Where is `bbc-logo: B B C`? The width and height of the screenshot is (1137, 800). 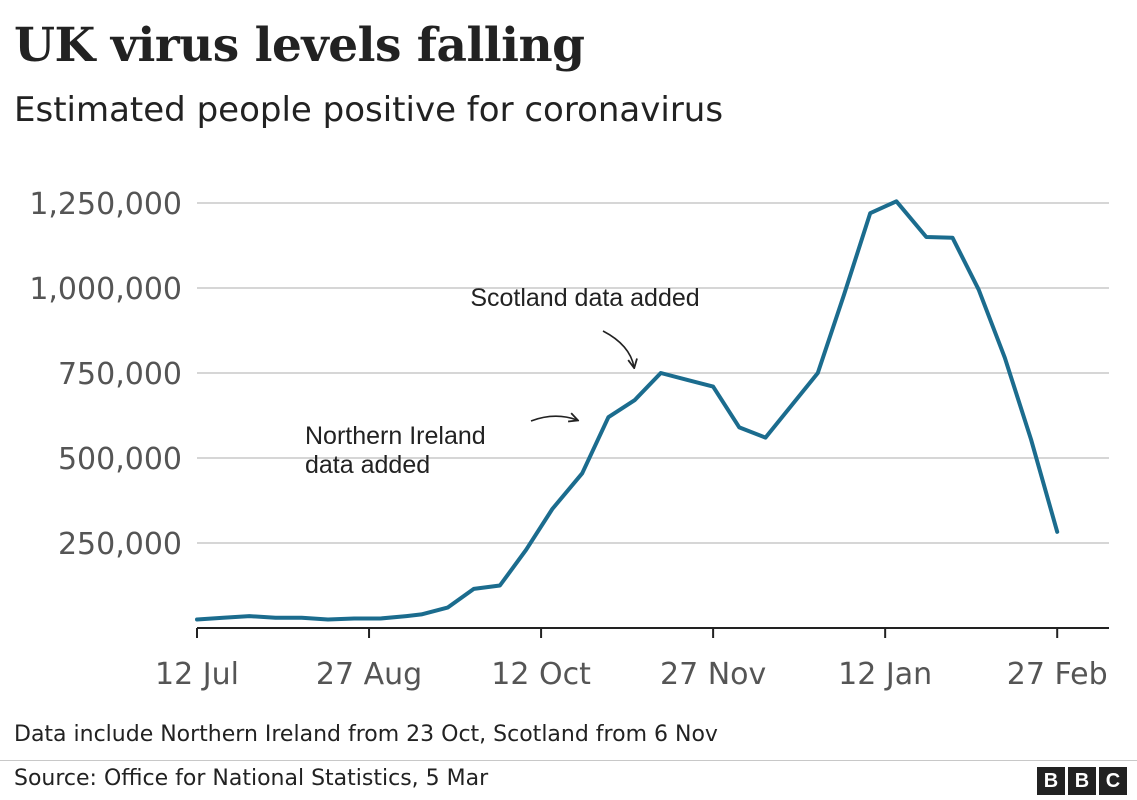 bbc-logo: B B C is located at coordinates (1082, 781).